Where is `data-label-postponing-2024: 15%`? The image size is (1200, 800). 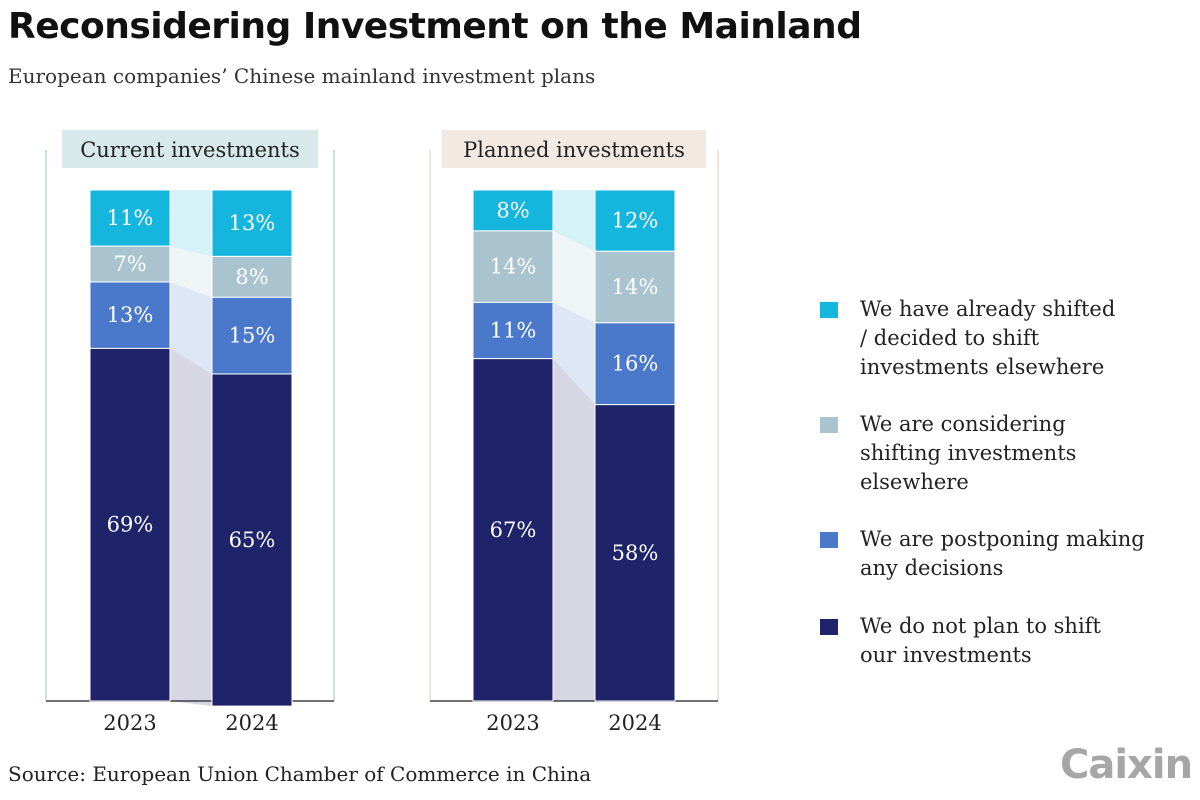
data-label-postponing-2024: 15% is located at coordinates (252, 336).